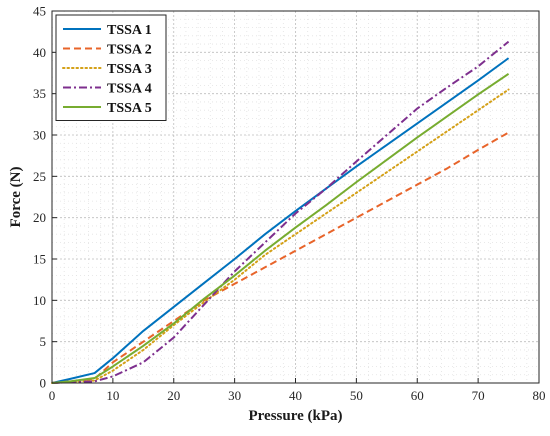 This screenshot has width=550, height=436. Describe the element at coordinates (43, 383) in the screenshot. I see `y-tick-label: 0` at that location.